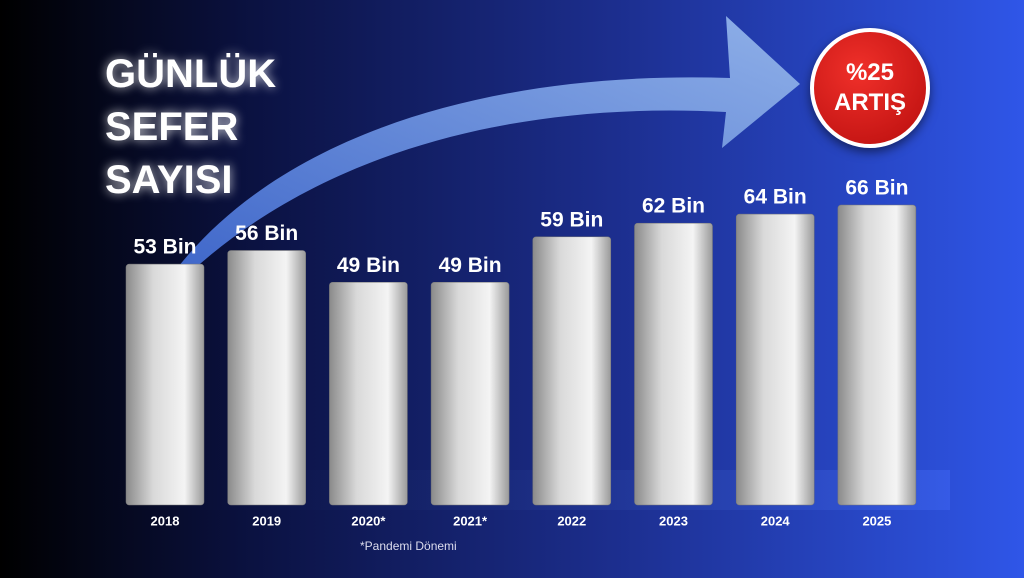 This screenshot has height=578, width=1024. I want to click on x-tick-label: 2018, so click(165, 520).